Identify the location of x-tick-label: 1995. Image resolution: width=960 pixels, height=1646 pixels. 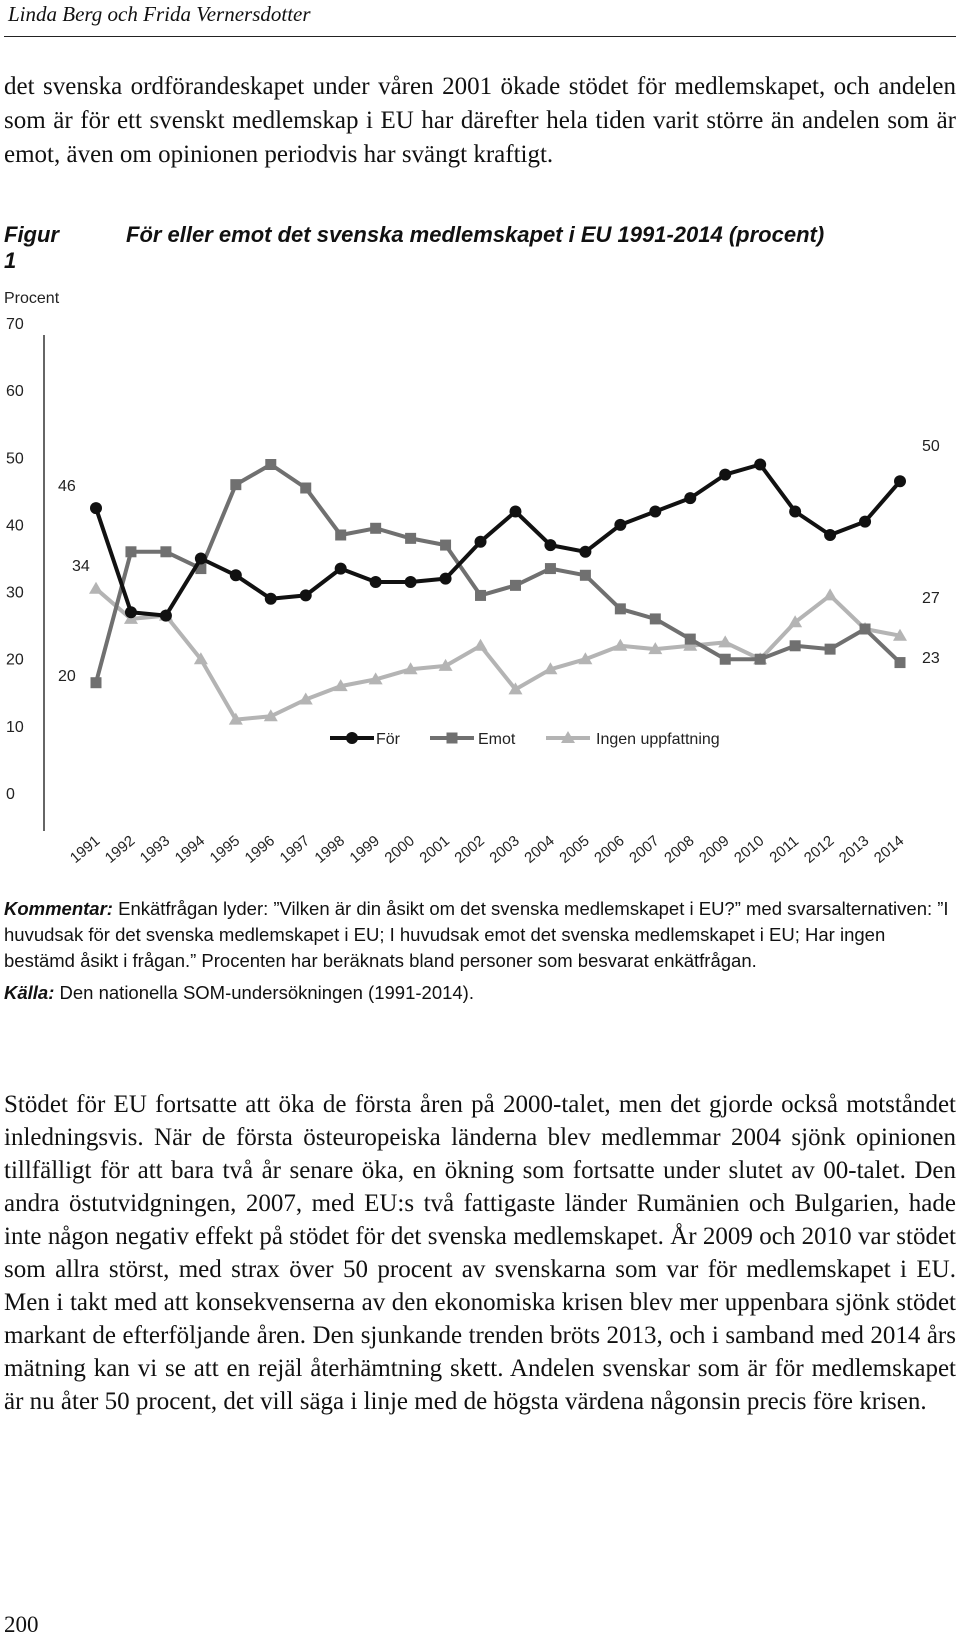
(225, 849).